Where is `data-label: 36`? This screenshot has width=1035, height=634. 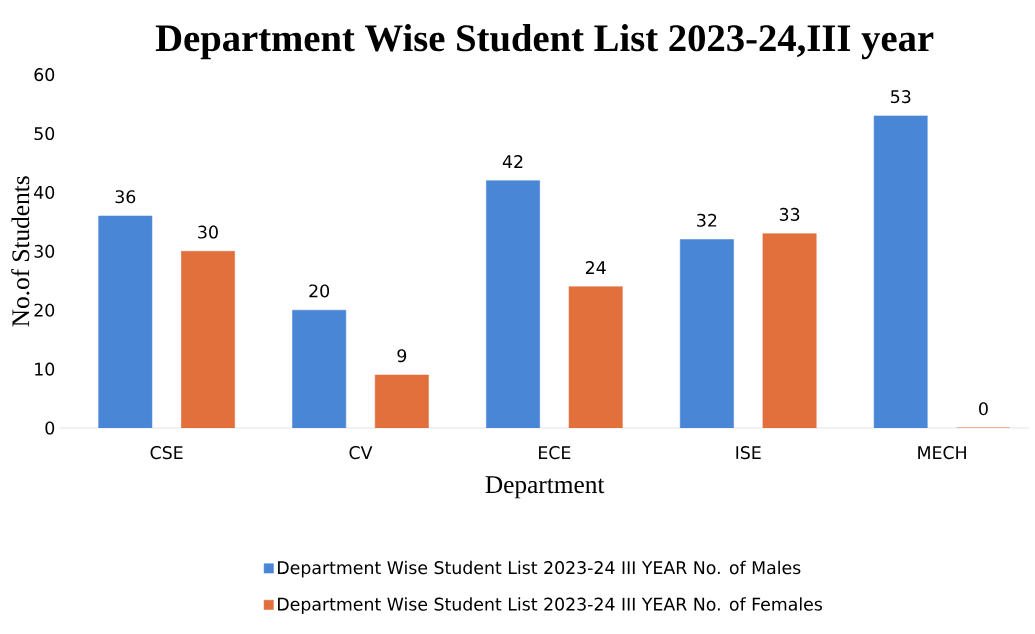 data-label: 36 is located at coordinates (125, 197).